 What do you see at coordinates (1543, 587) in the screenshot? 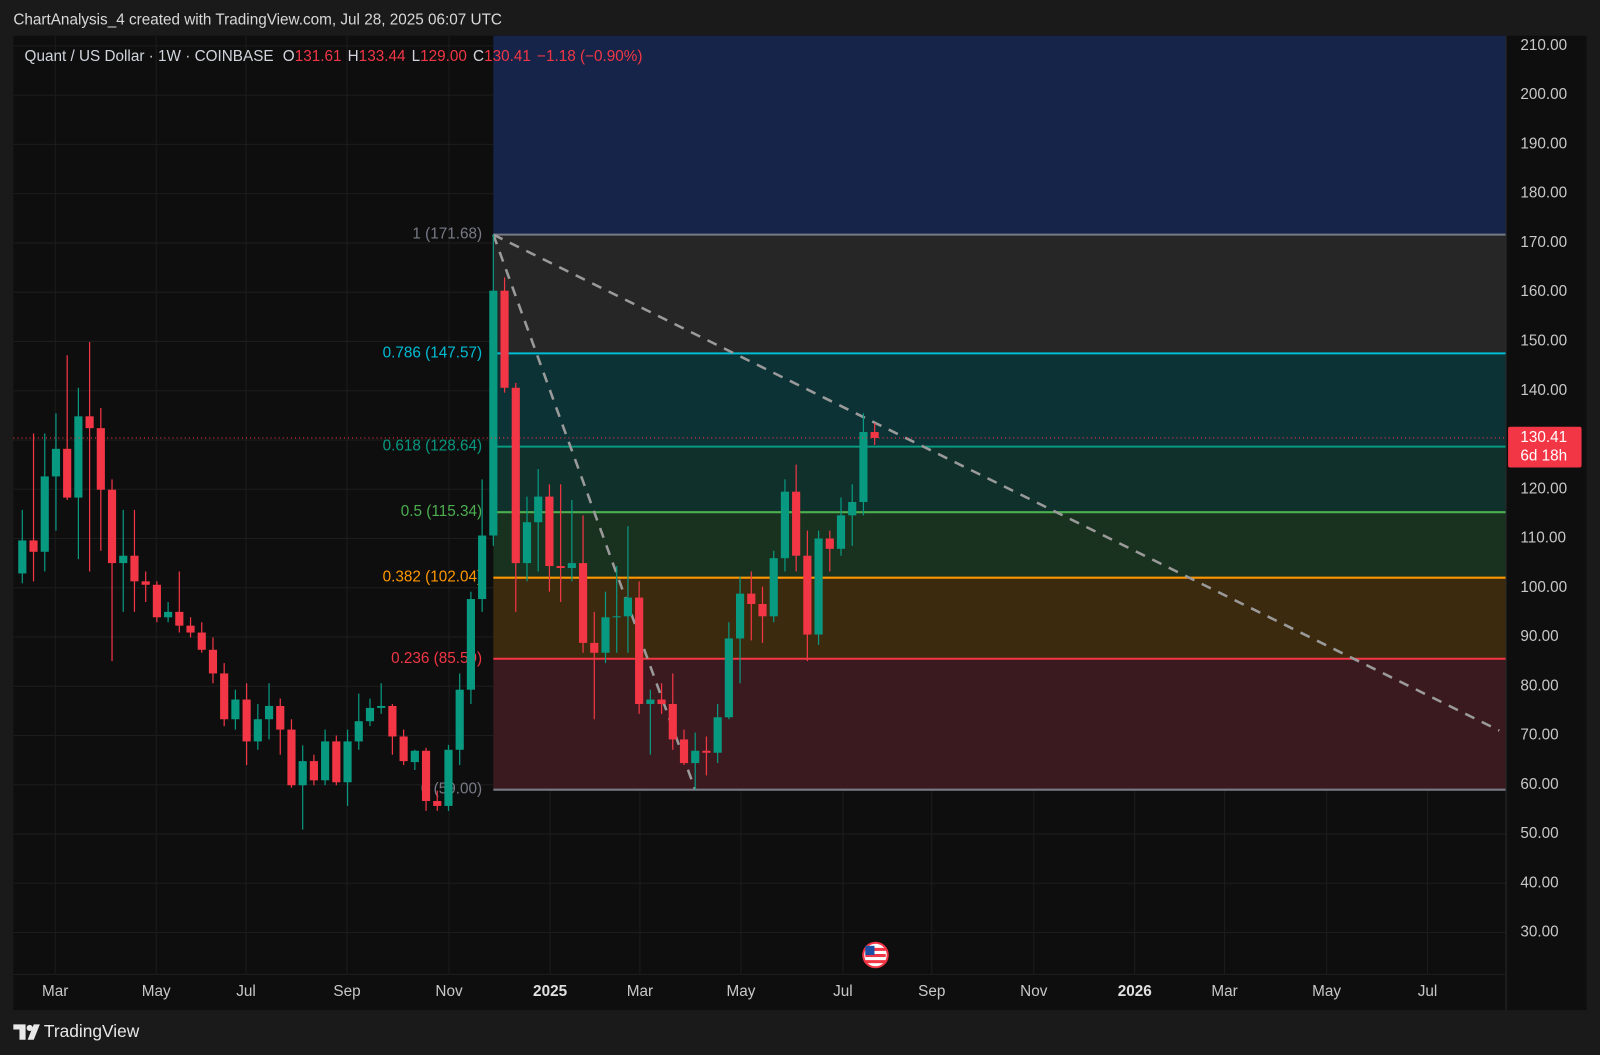
I see `y-tick-label: 100.00` at bounding box center [1543, 587].